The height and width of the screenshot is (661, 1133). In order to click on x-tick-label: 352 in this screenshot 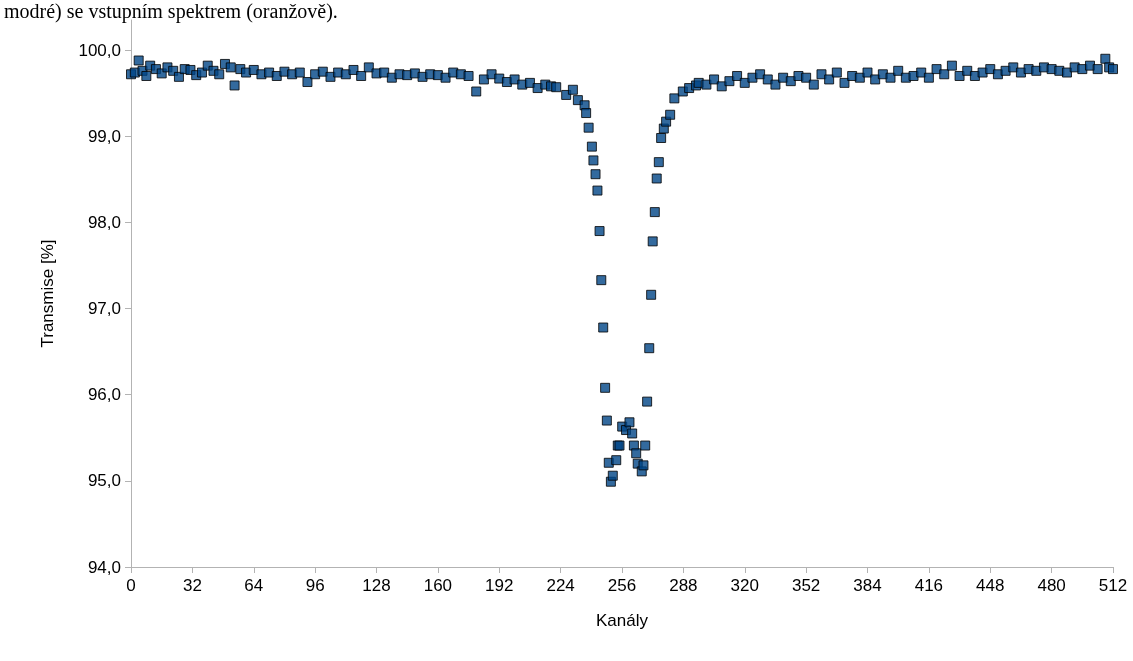, I will do `click(806, 585)`.